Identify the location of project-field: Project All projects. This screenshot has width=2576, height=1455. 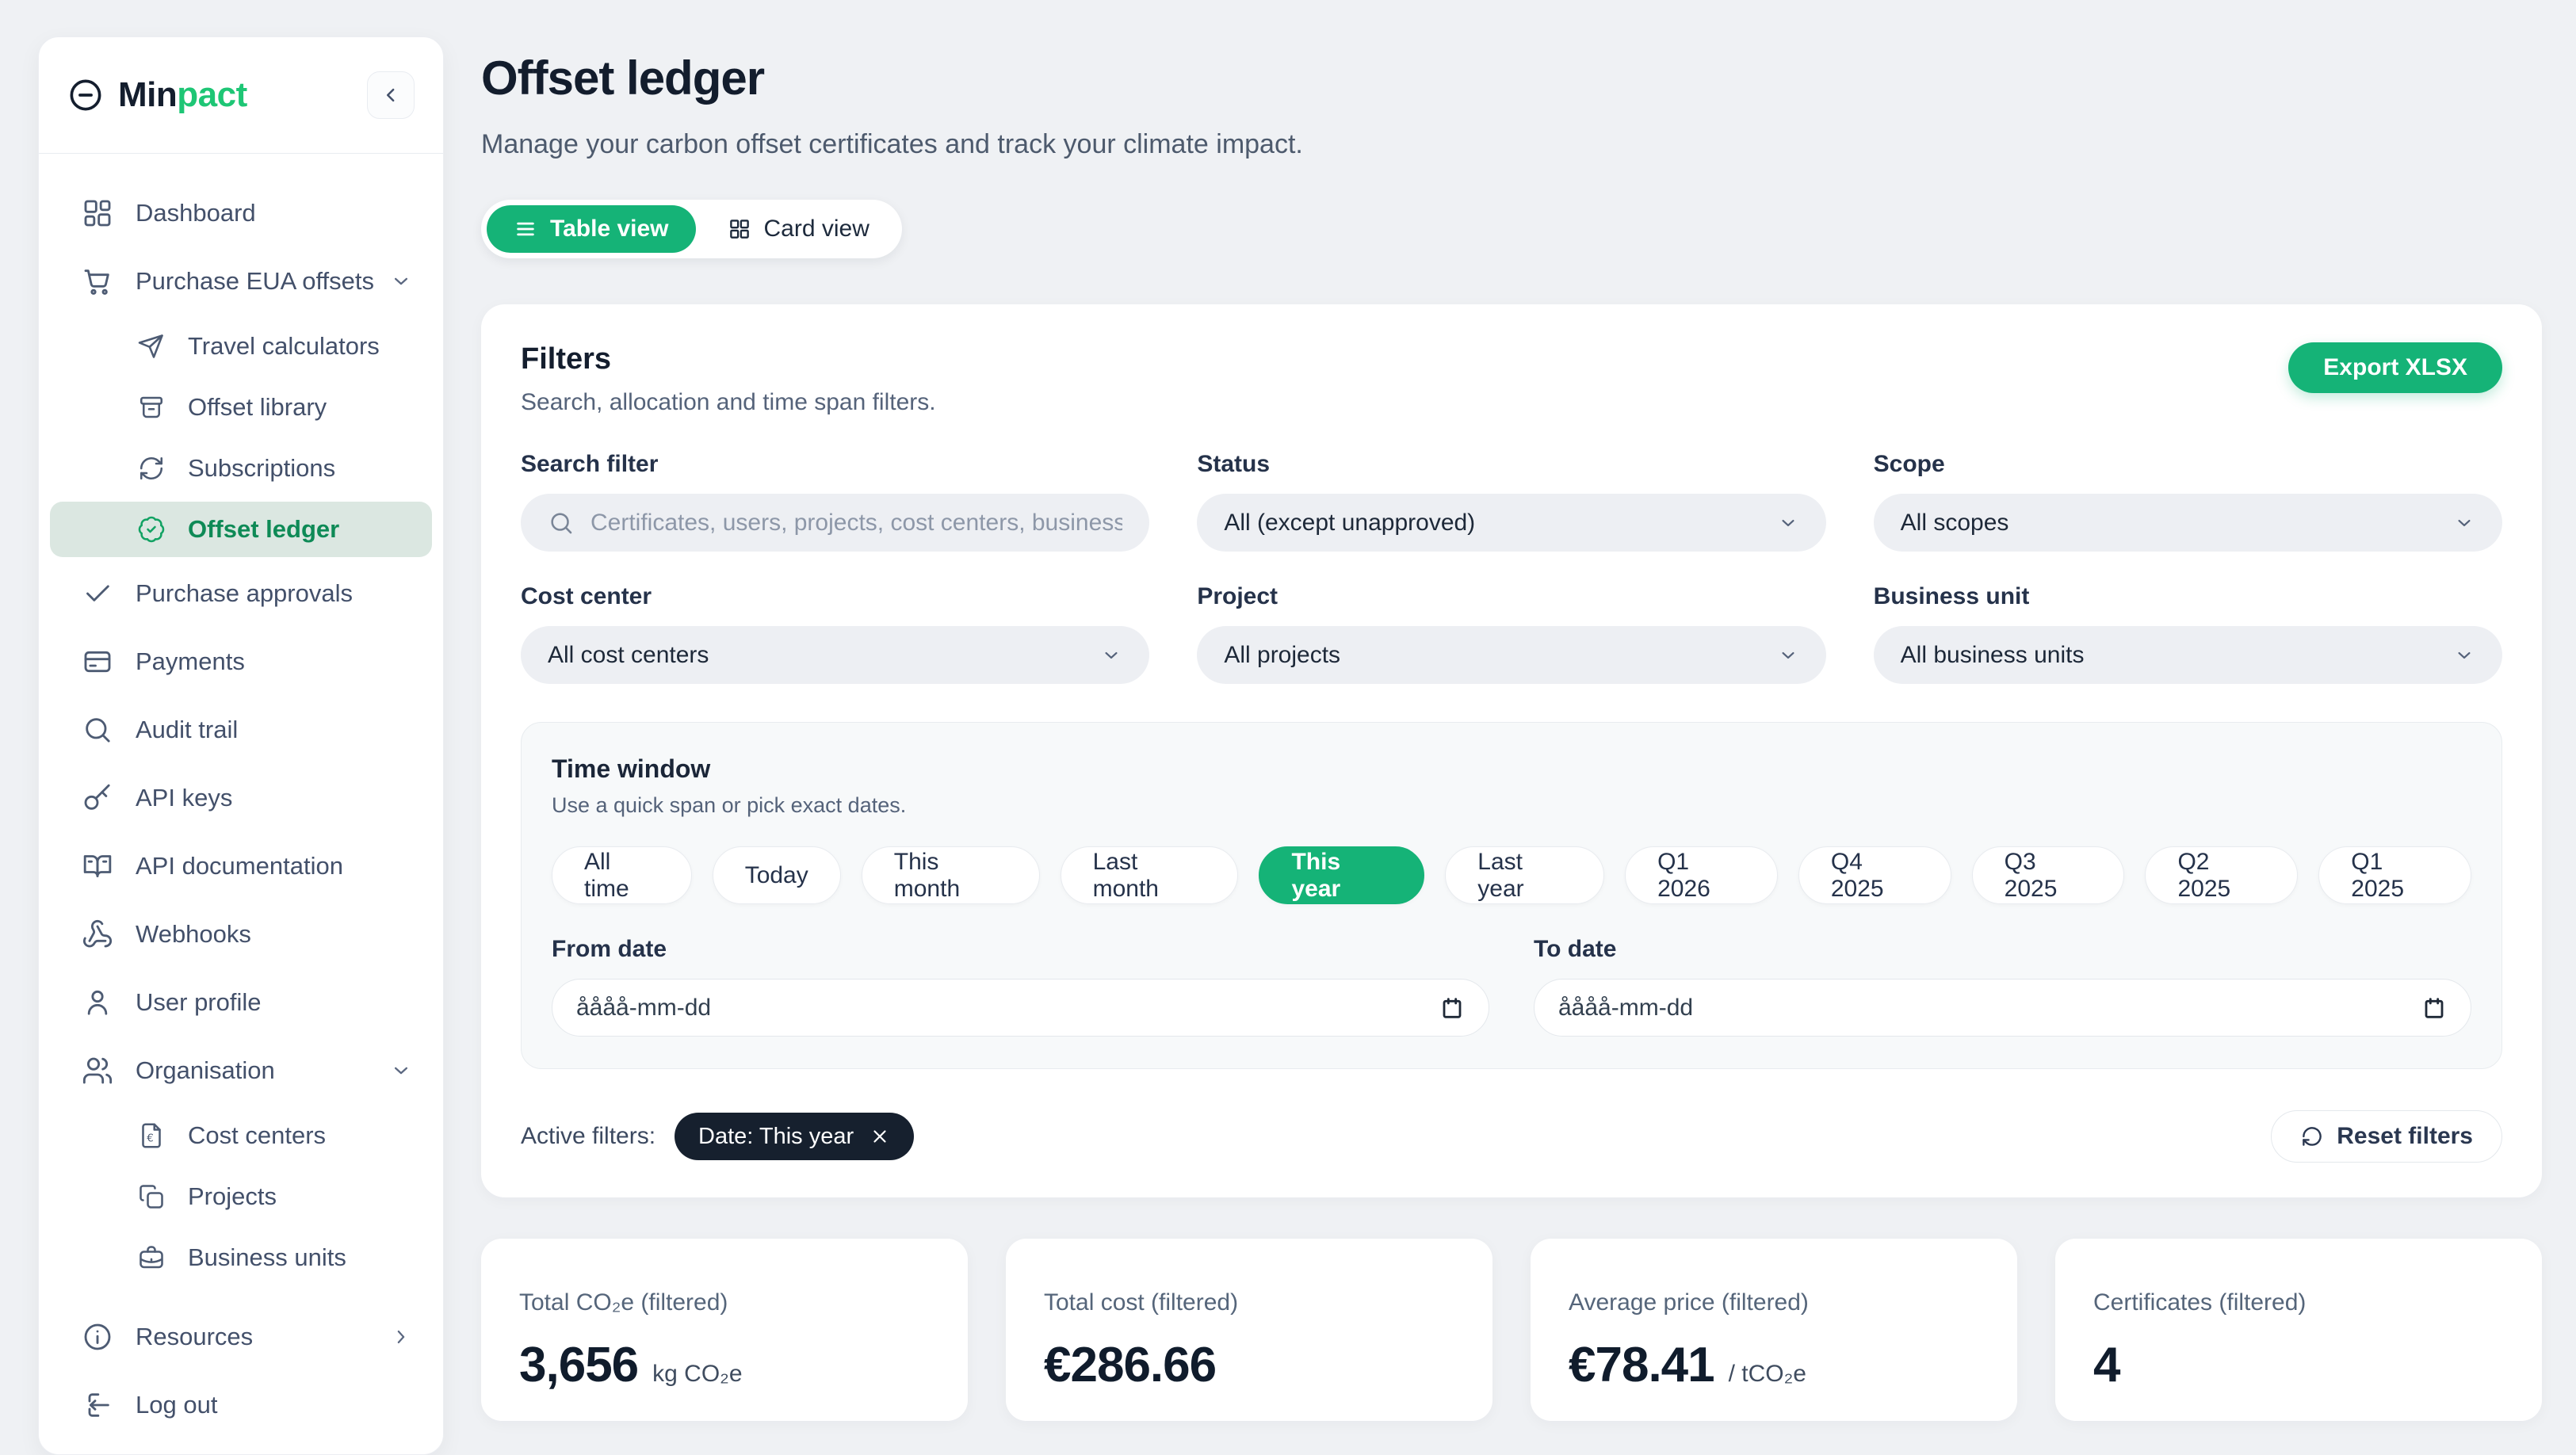
(1511, 633).